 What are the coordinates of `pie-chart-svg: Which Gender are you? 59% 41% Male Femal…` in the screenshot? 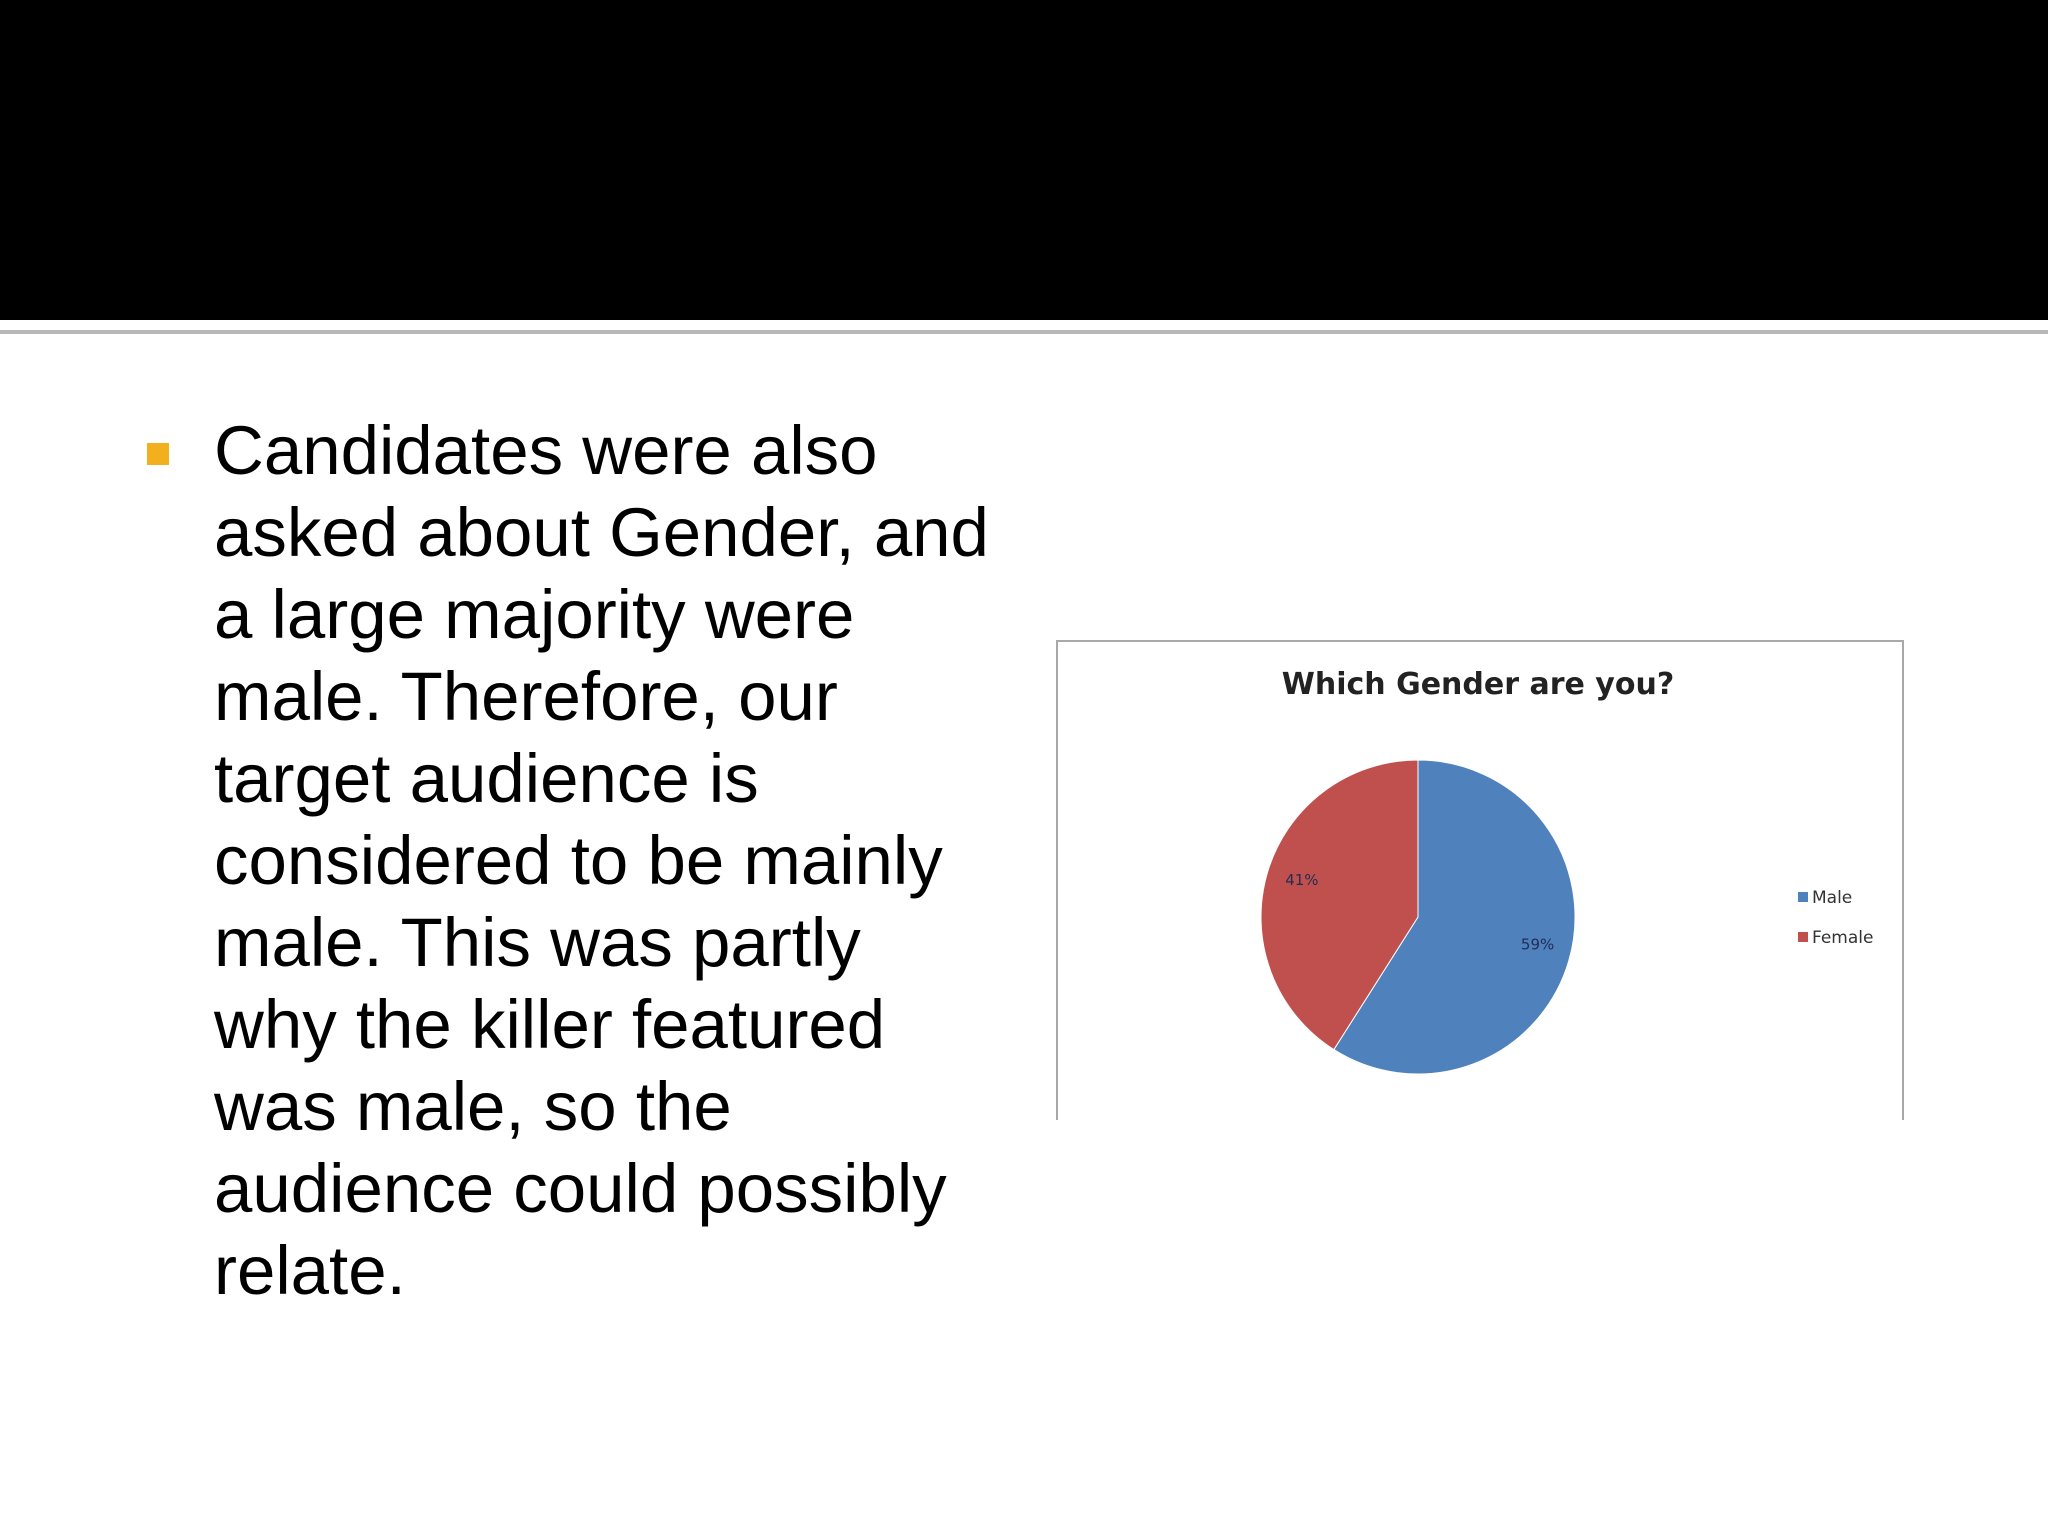 It's located at (1566, 871).